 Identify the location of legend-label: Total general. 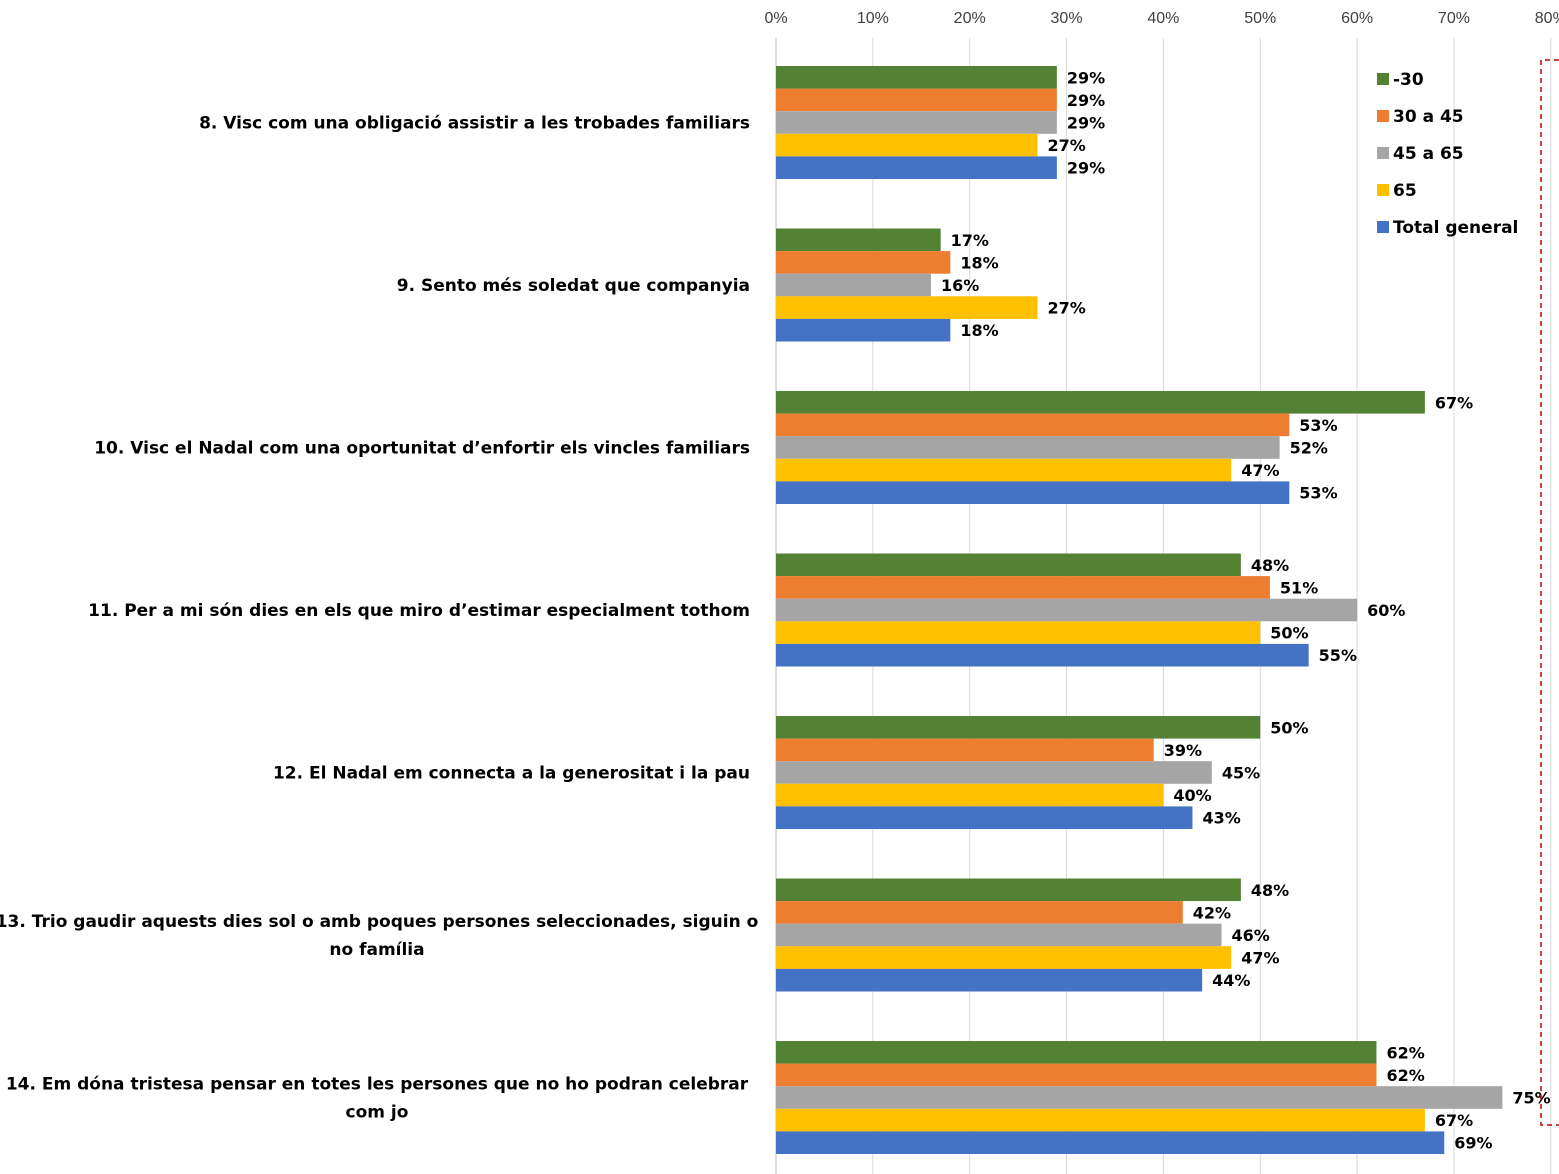
(1455, 228).